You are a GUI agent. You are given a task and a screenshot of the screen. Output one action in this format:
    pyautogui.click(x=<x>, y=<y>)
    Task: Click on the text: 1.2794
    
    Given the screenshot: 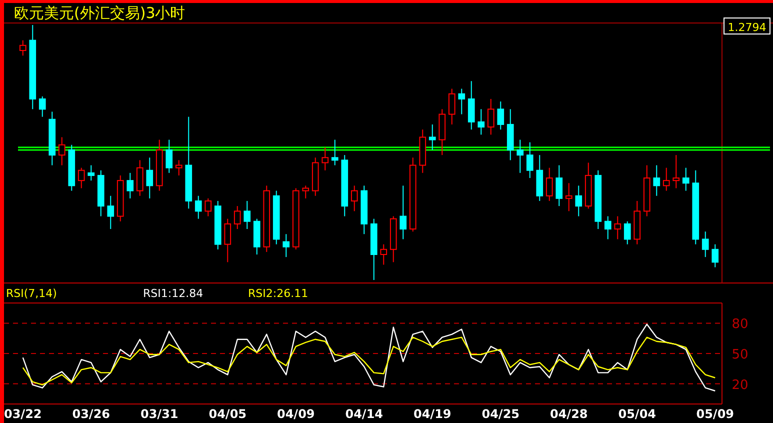 What is the action you would take?
    pyautogui.click(x=747, y=27)
    